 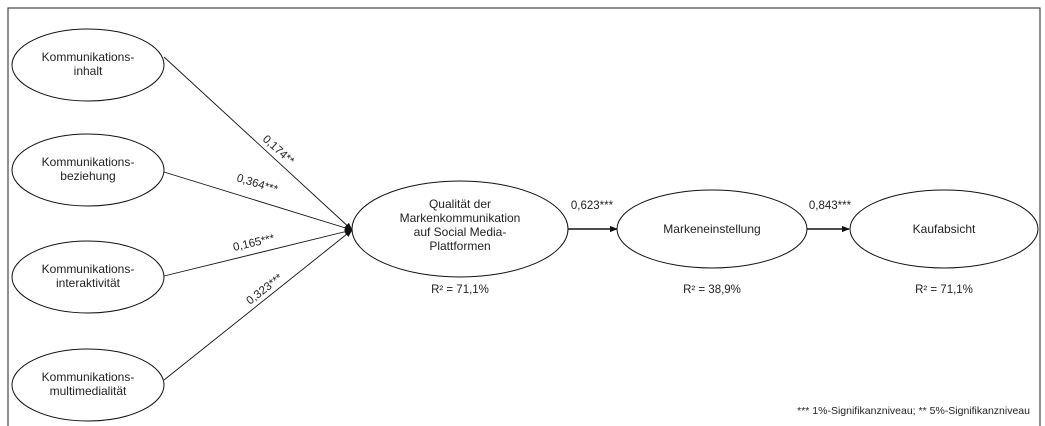 I want to click on quality-r2: R² = 71,1%, so click(x=460, y=290).